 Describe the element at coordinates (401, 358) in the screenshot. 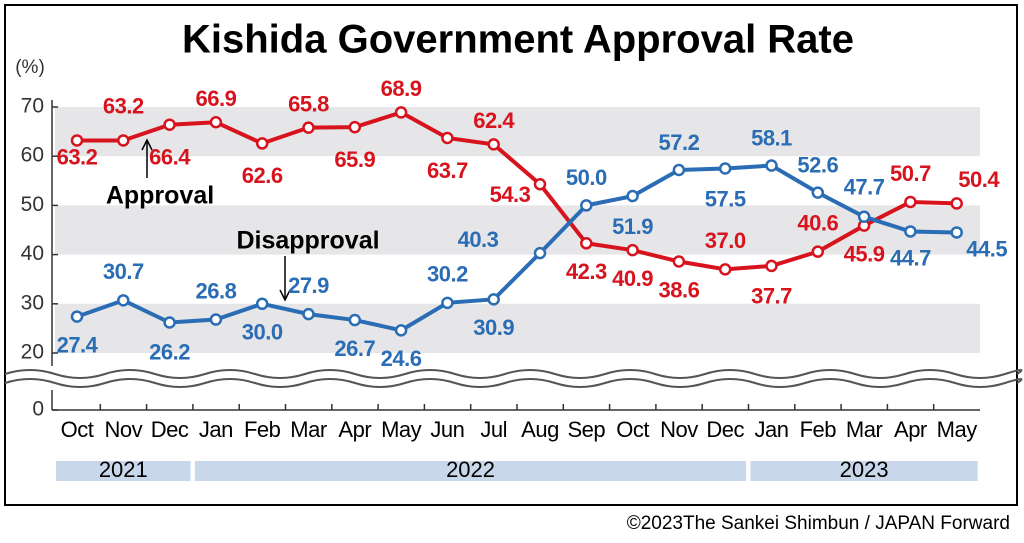

I see `data-label: 24.6` at that location.